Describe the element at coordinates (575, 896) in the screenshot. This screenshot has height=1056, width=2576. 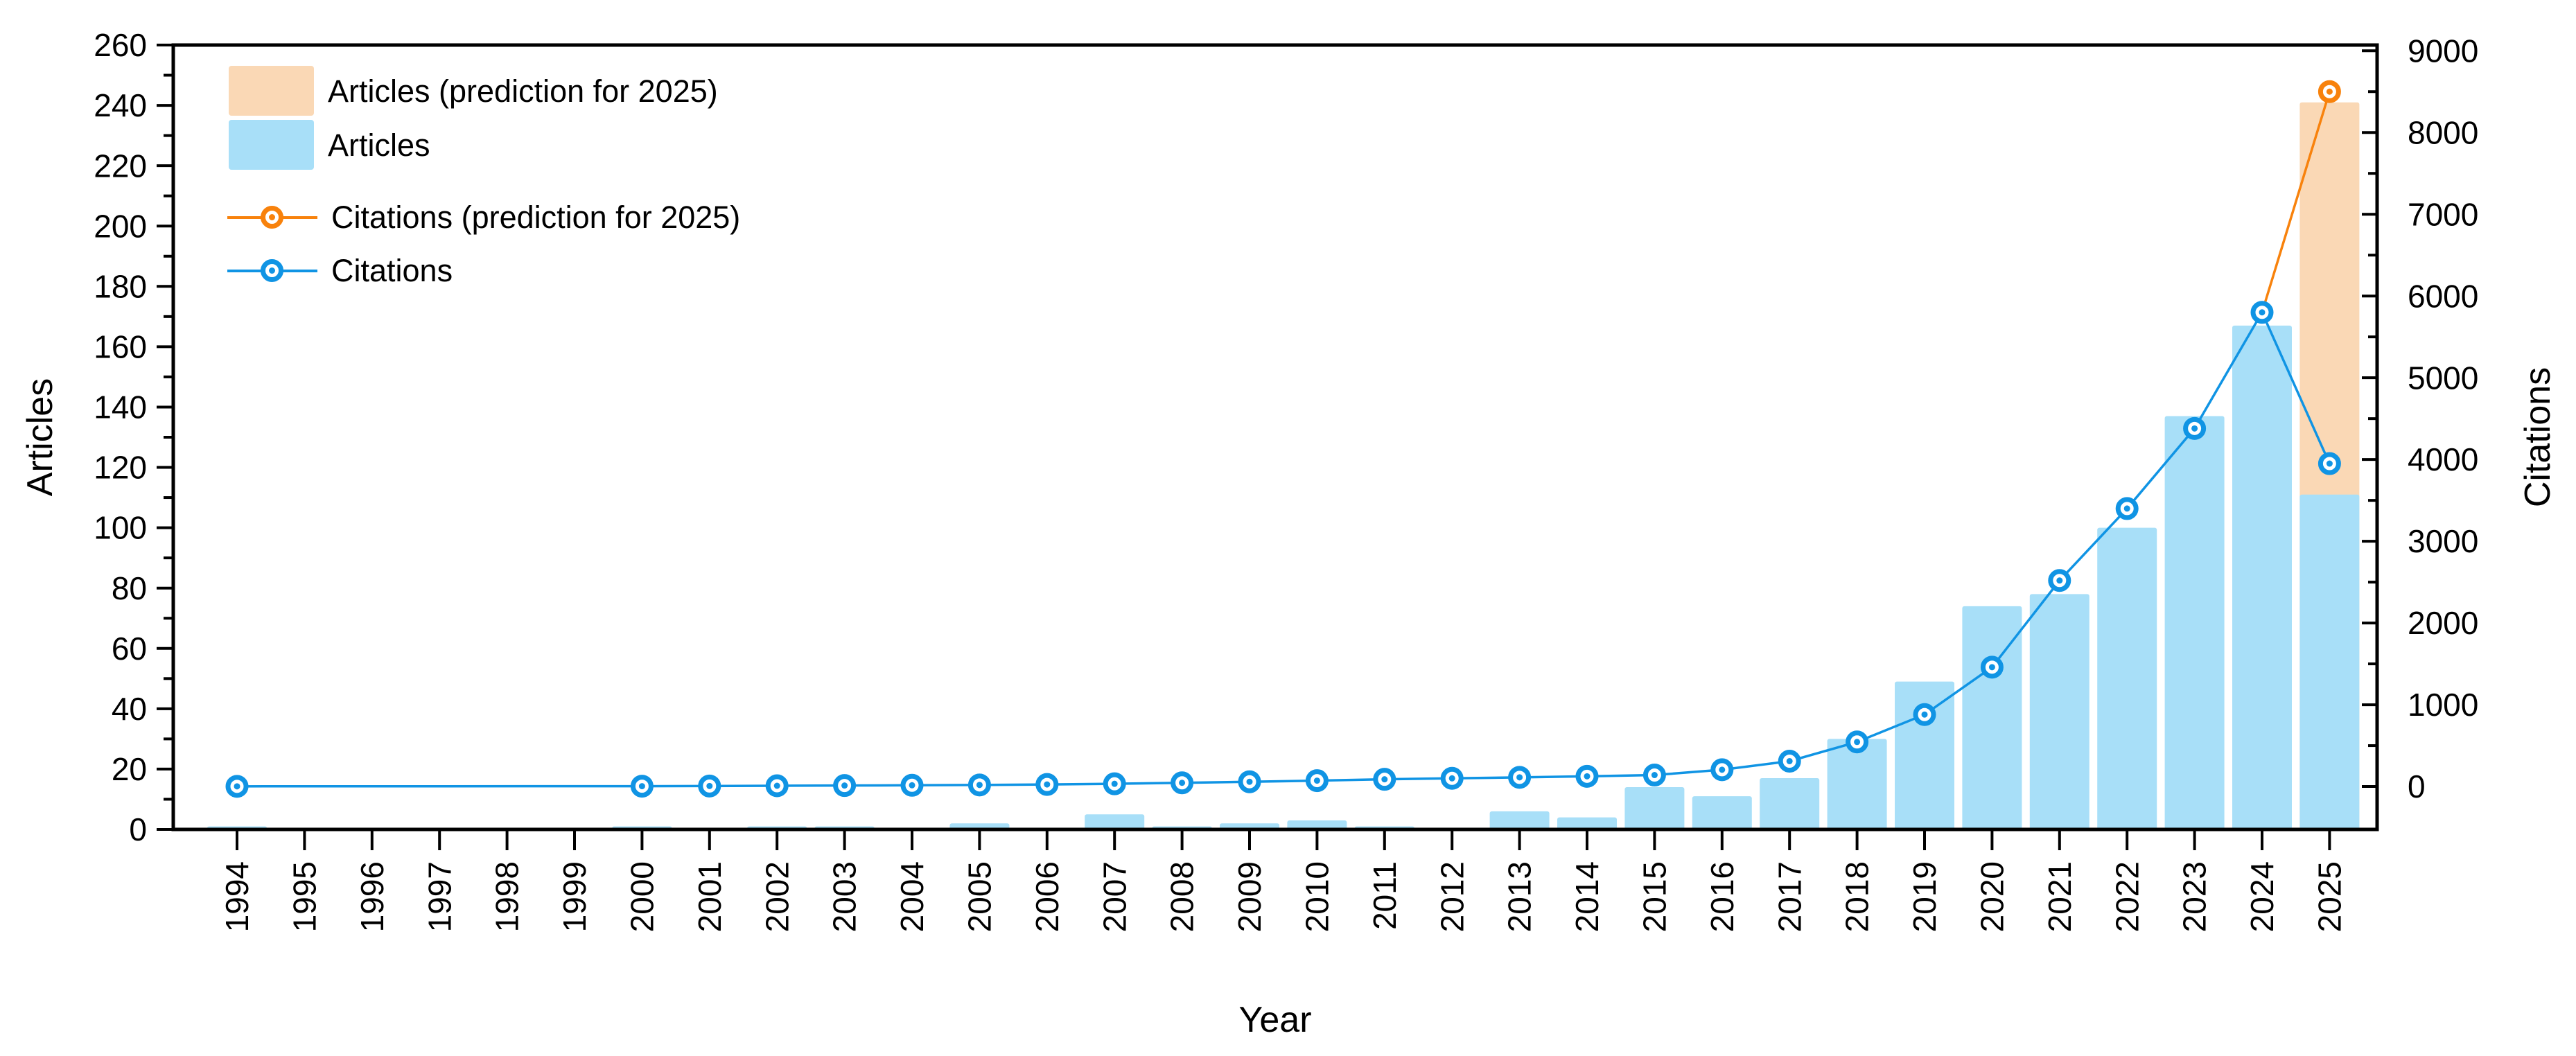
I see `x-tick-label: 1999` at that location.